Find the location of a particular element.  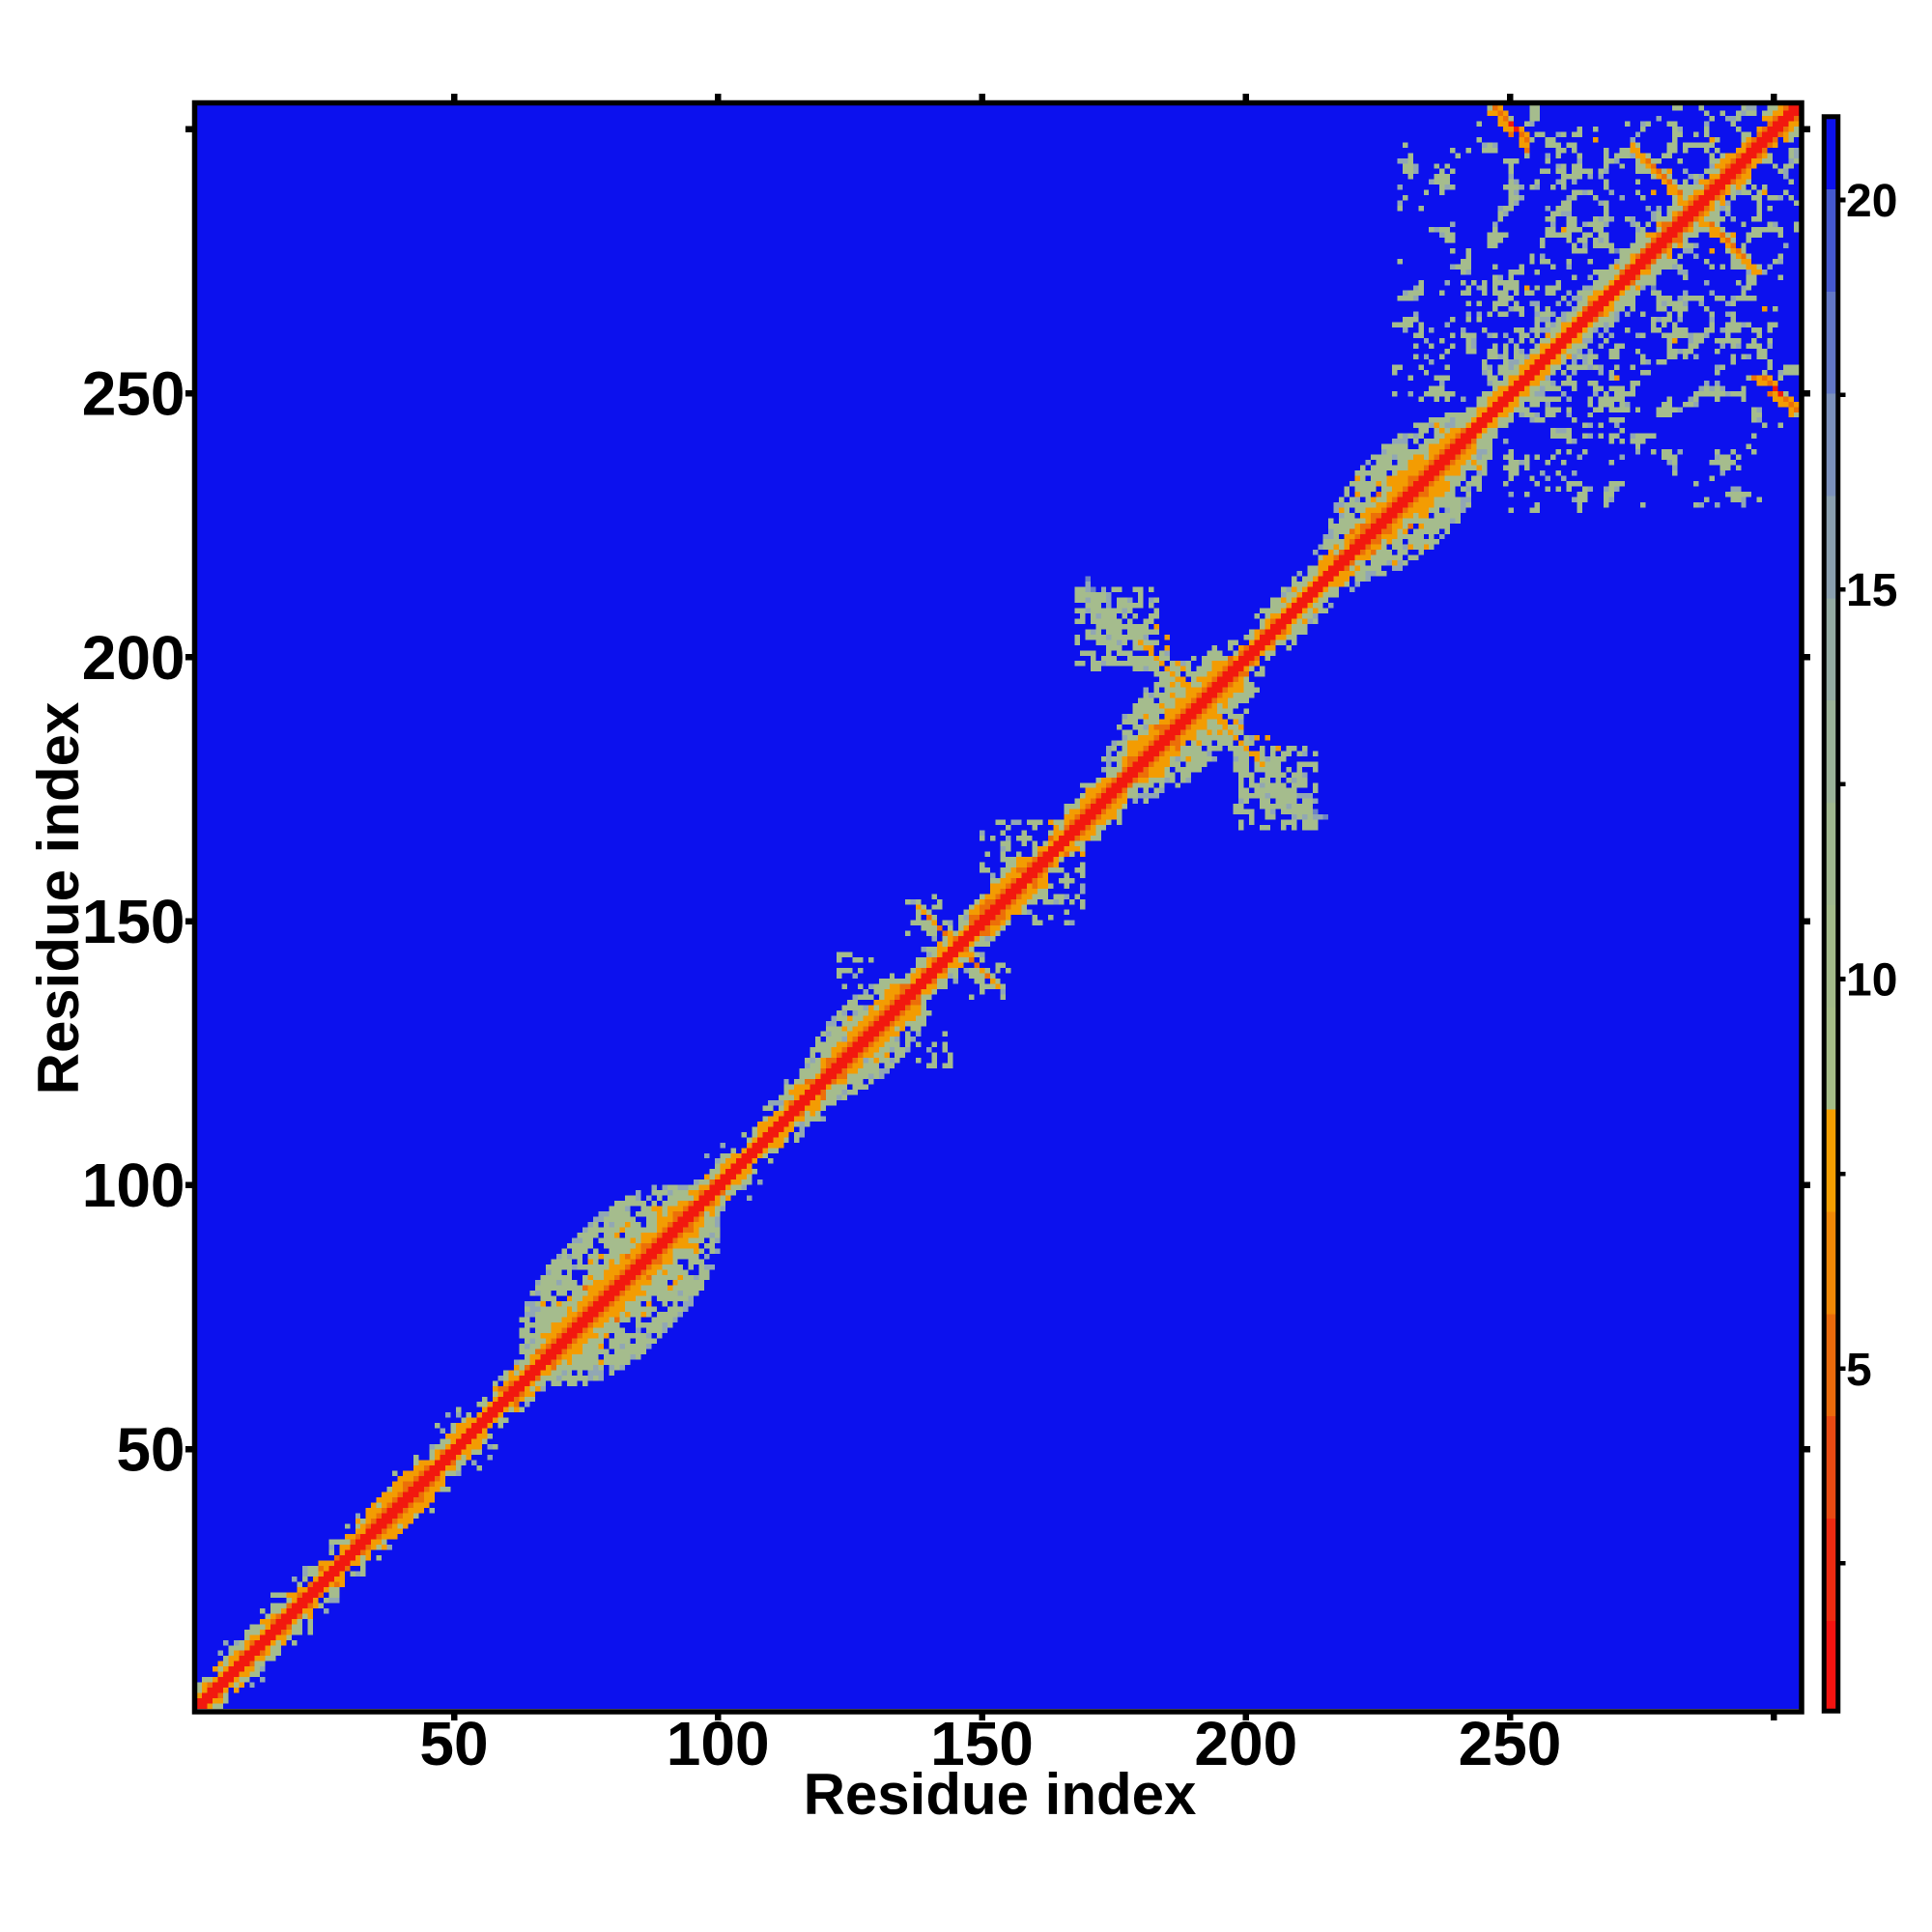

svg-text: 10 is located at coordinates (1871, 981).